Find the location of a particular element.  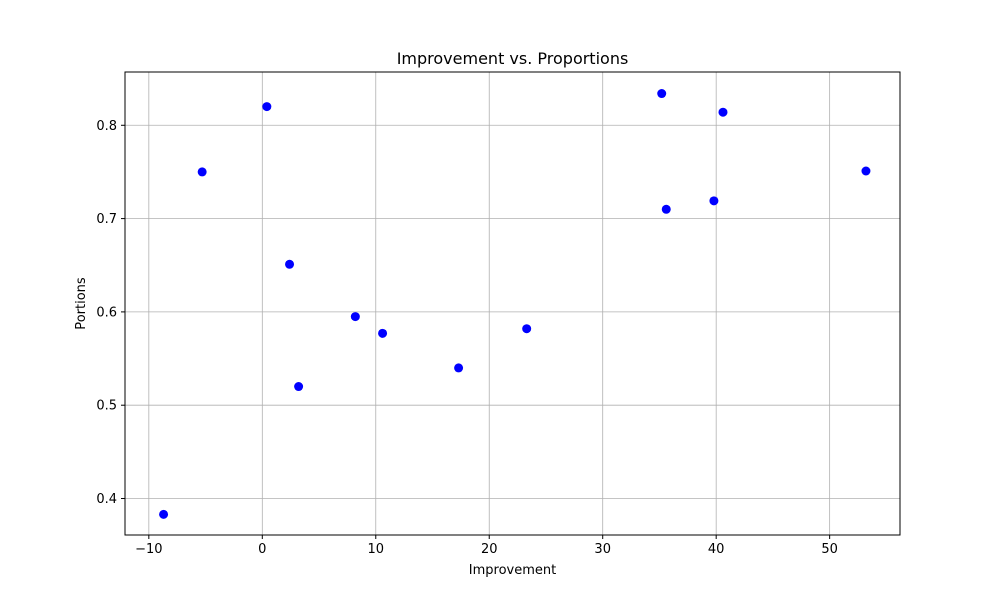

y-tick-label: 0.7 is located at coordinates (106, 219).